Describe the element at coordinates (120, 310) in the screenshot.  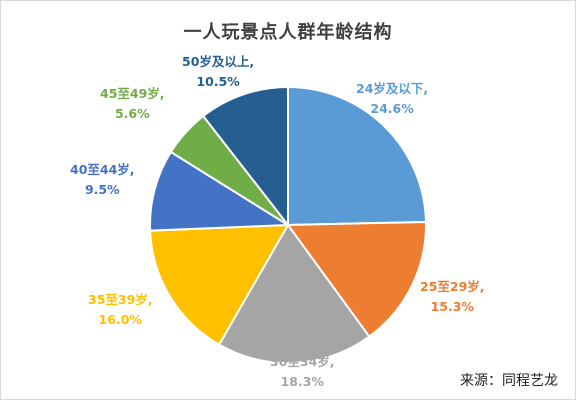
I see `slice-label-35-39: 35至39岁, 16.0%` at that location.